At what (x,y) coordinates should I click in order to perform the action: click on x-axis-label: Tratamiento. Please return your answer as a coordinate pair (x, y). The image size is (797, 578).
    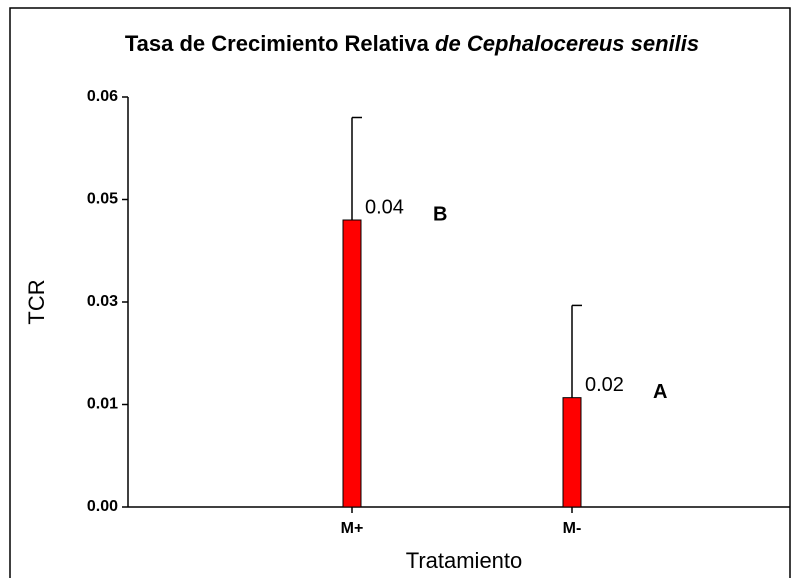
    Looking at the image, I should click on (464, 560).